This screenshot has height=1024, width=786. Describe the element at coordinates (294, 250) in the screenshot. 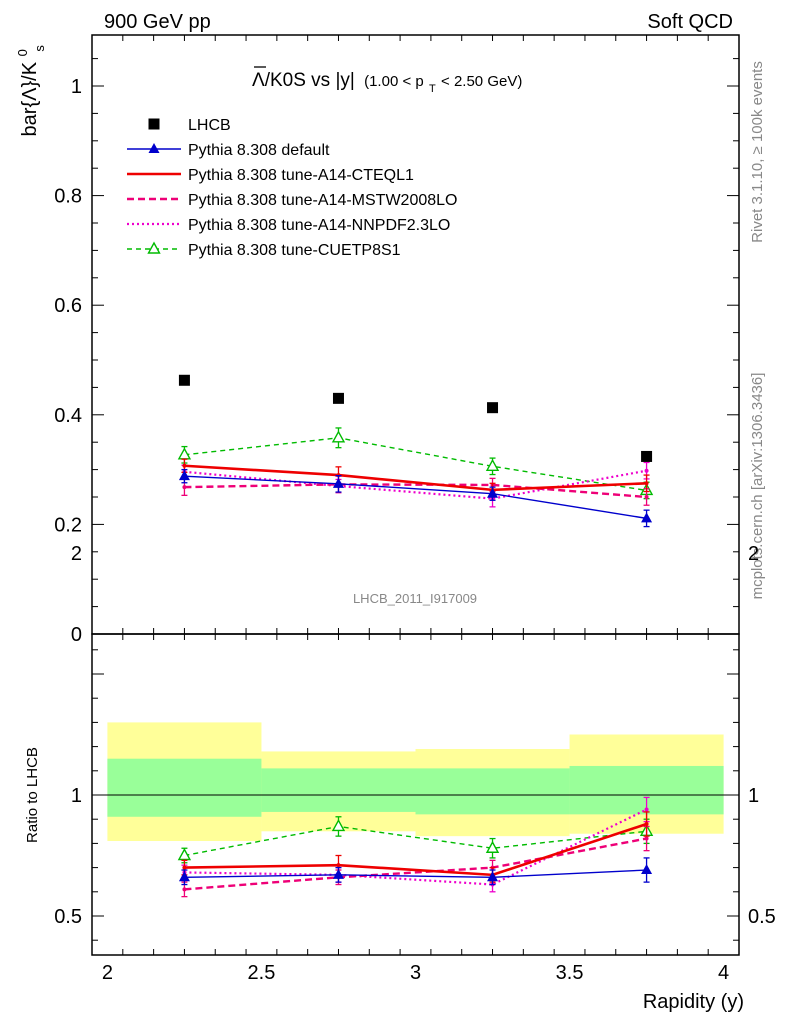

I see `legend-label-cuetp8s1: Pythia 8.308 tune-CUETP8S1` at that location.